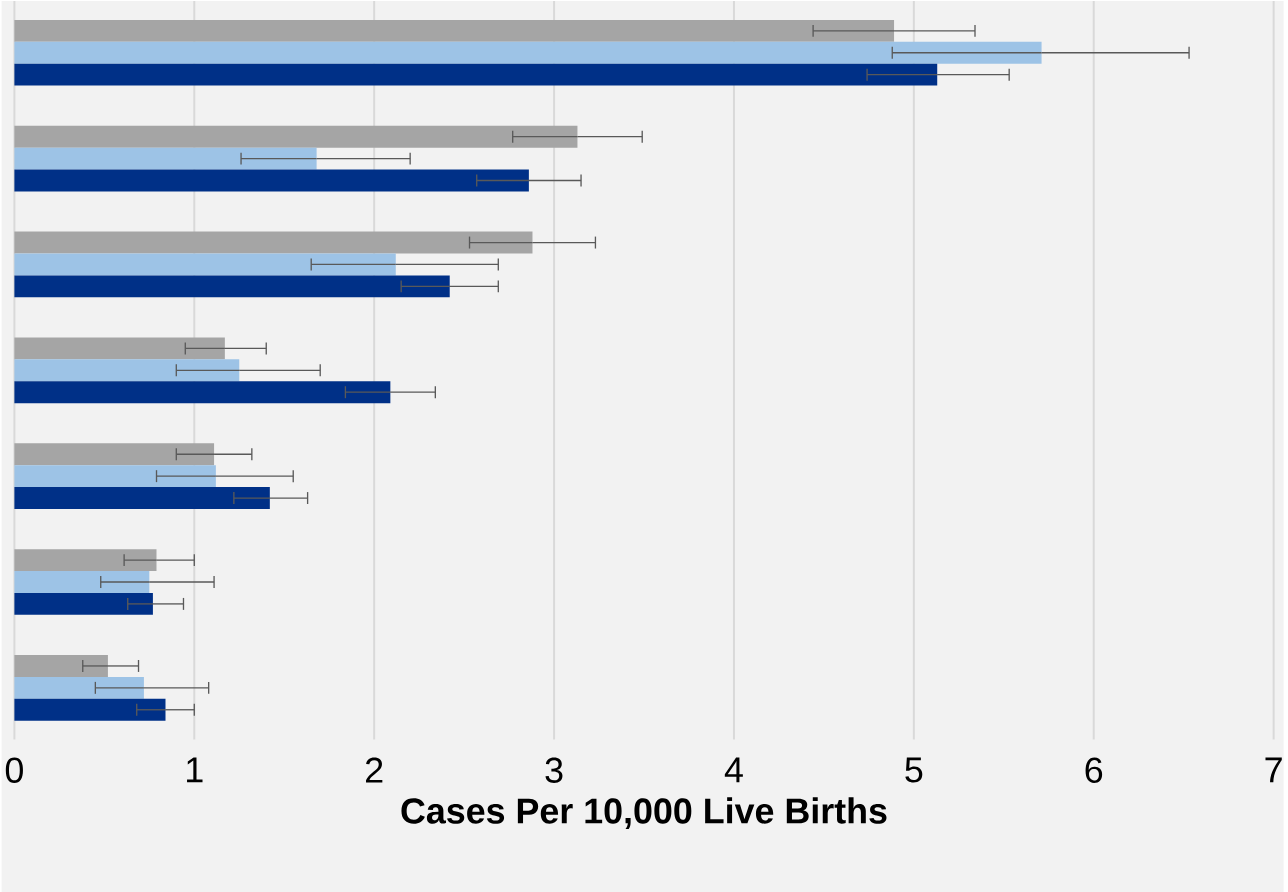  I want to click on x-axis-title: Cases Per 10,000 Live Births, so click(644, 813).